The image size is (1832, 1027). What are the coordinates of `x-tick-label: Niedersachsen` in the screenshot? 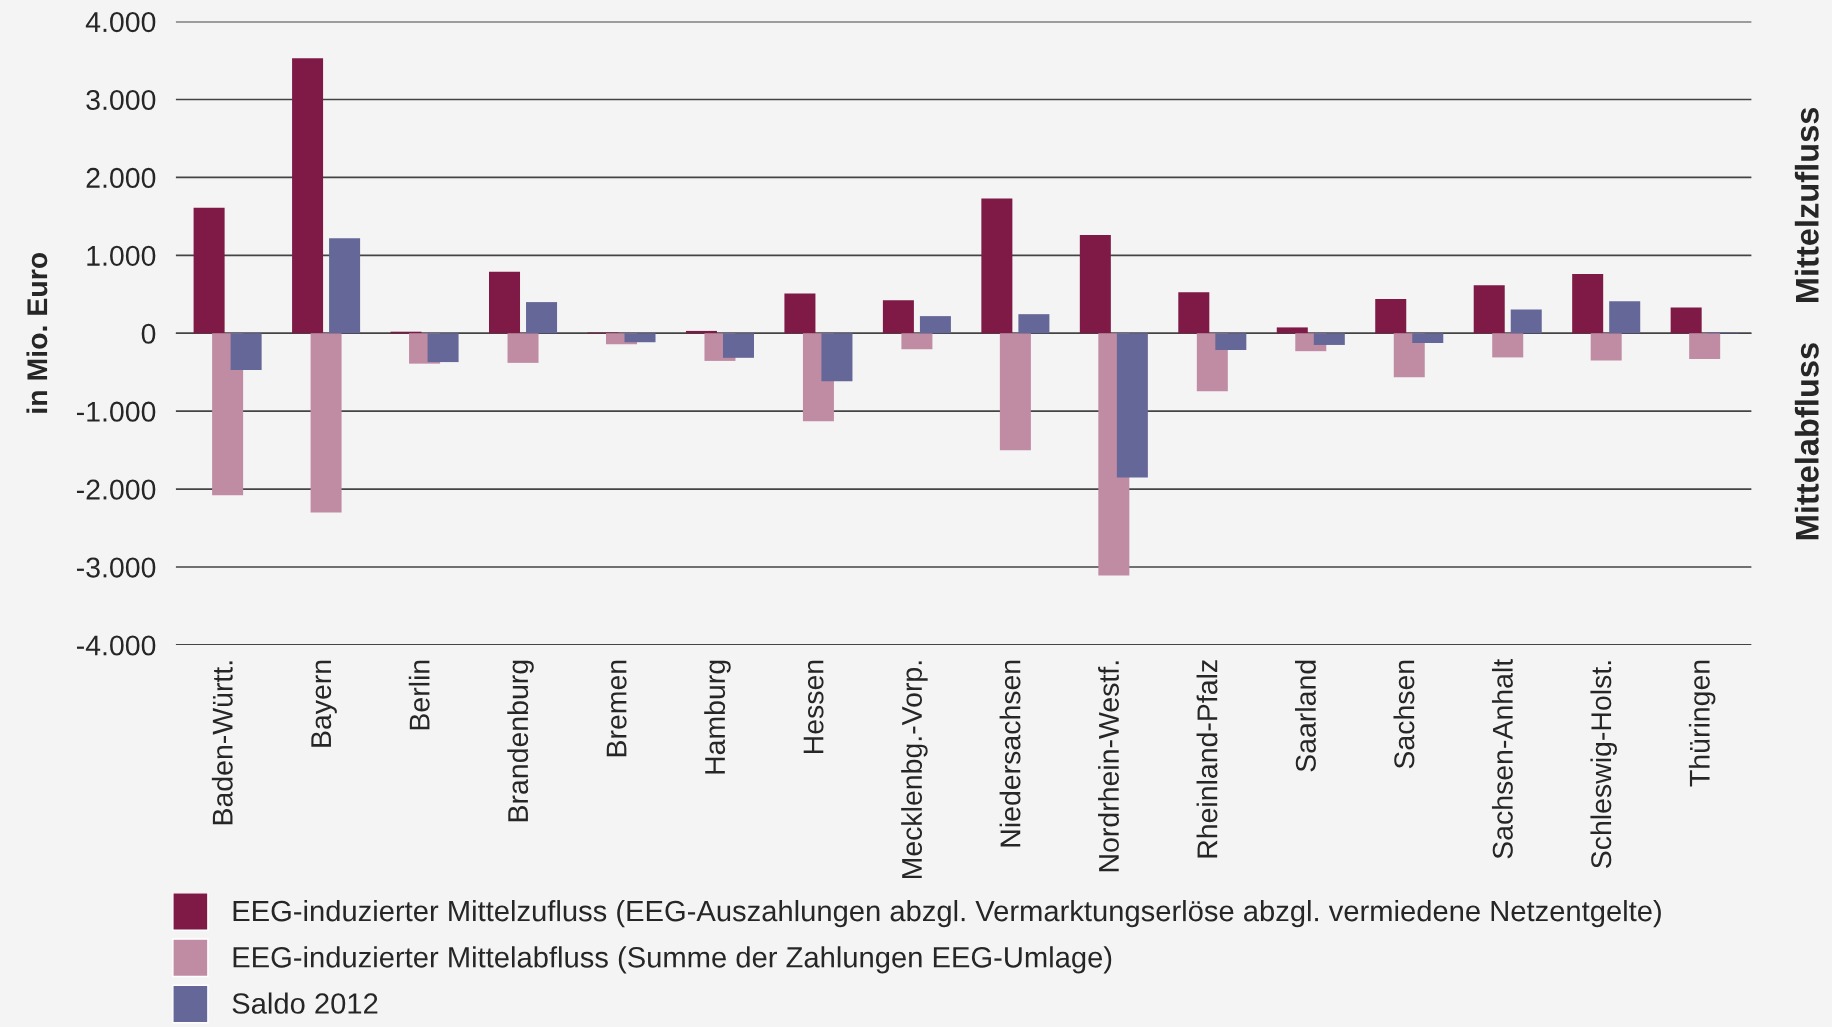 It's located at (1010, 753).